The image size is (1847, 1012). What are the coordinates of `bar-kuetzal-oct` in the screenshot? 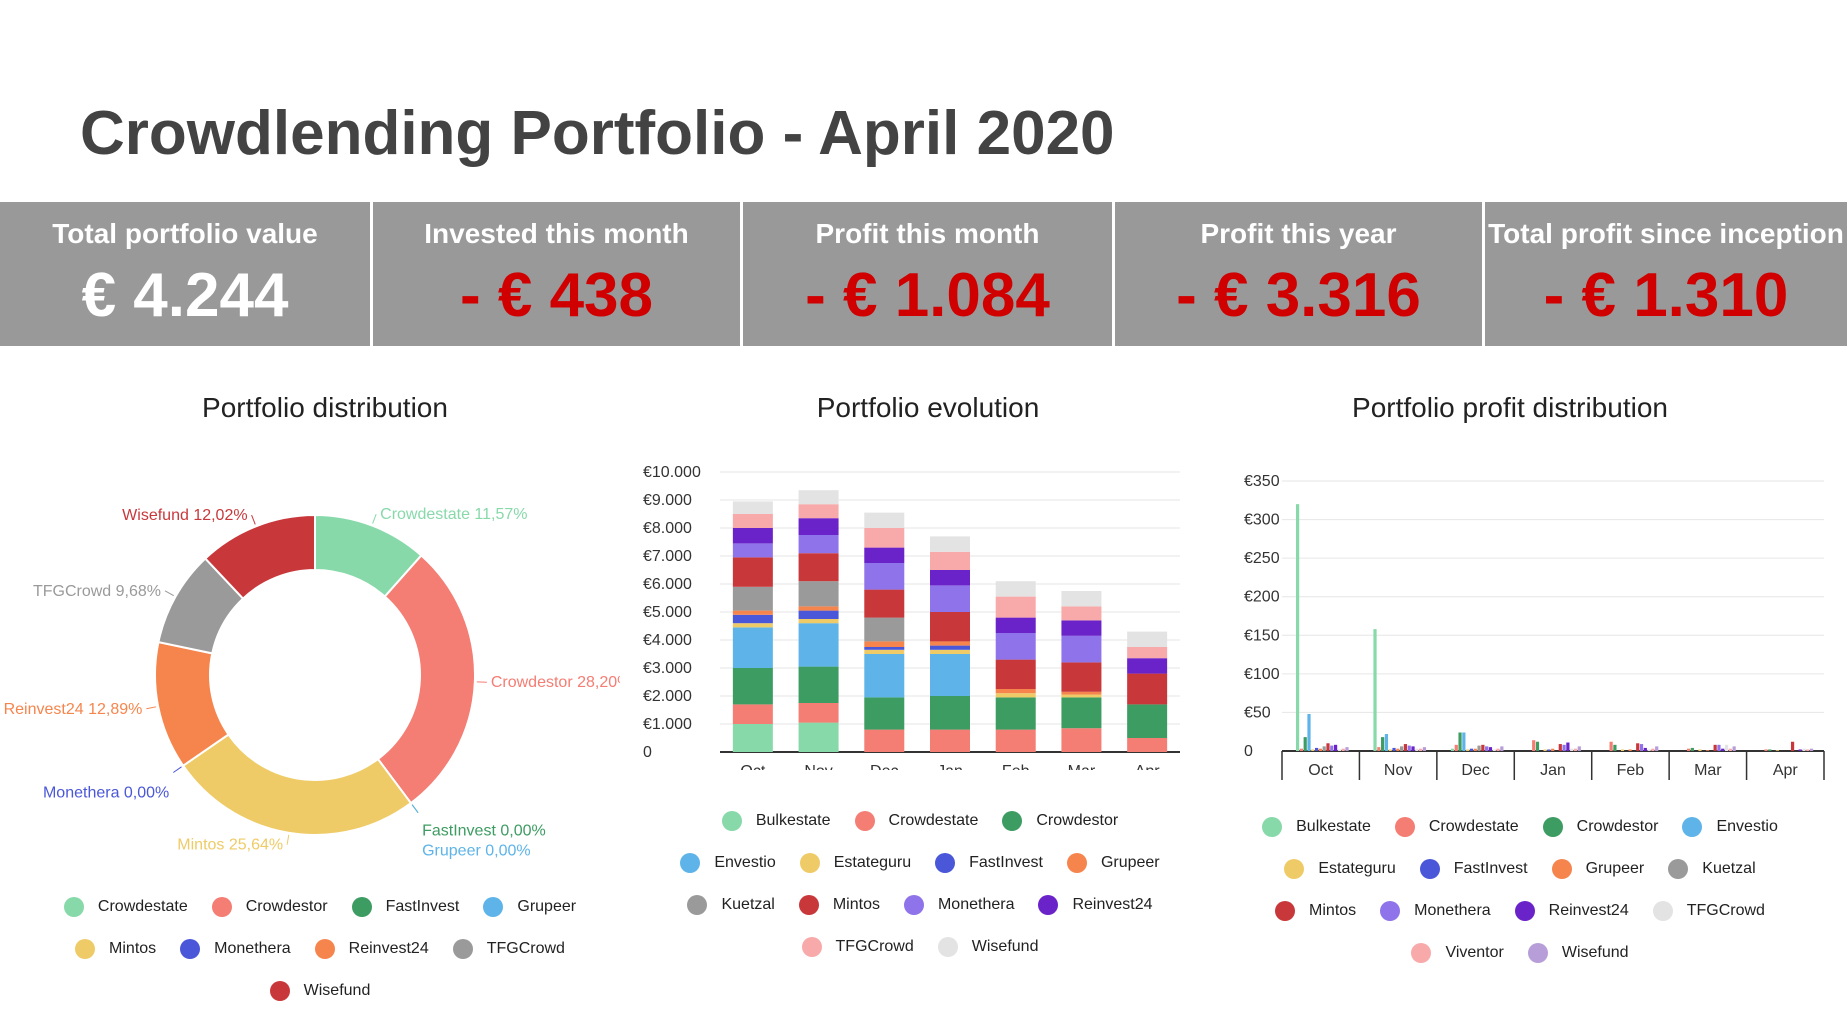 It's located at (1324, 748).